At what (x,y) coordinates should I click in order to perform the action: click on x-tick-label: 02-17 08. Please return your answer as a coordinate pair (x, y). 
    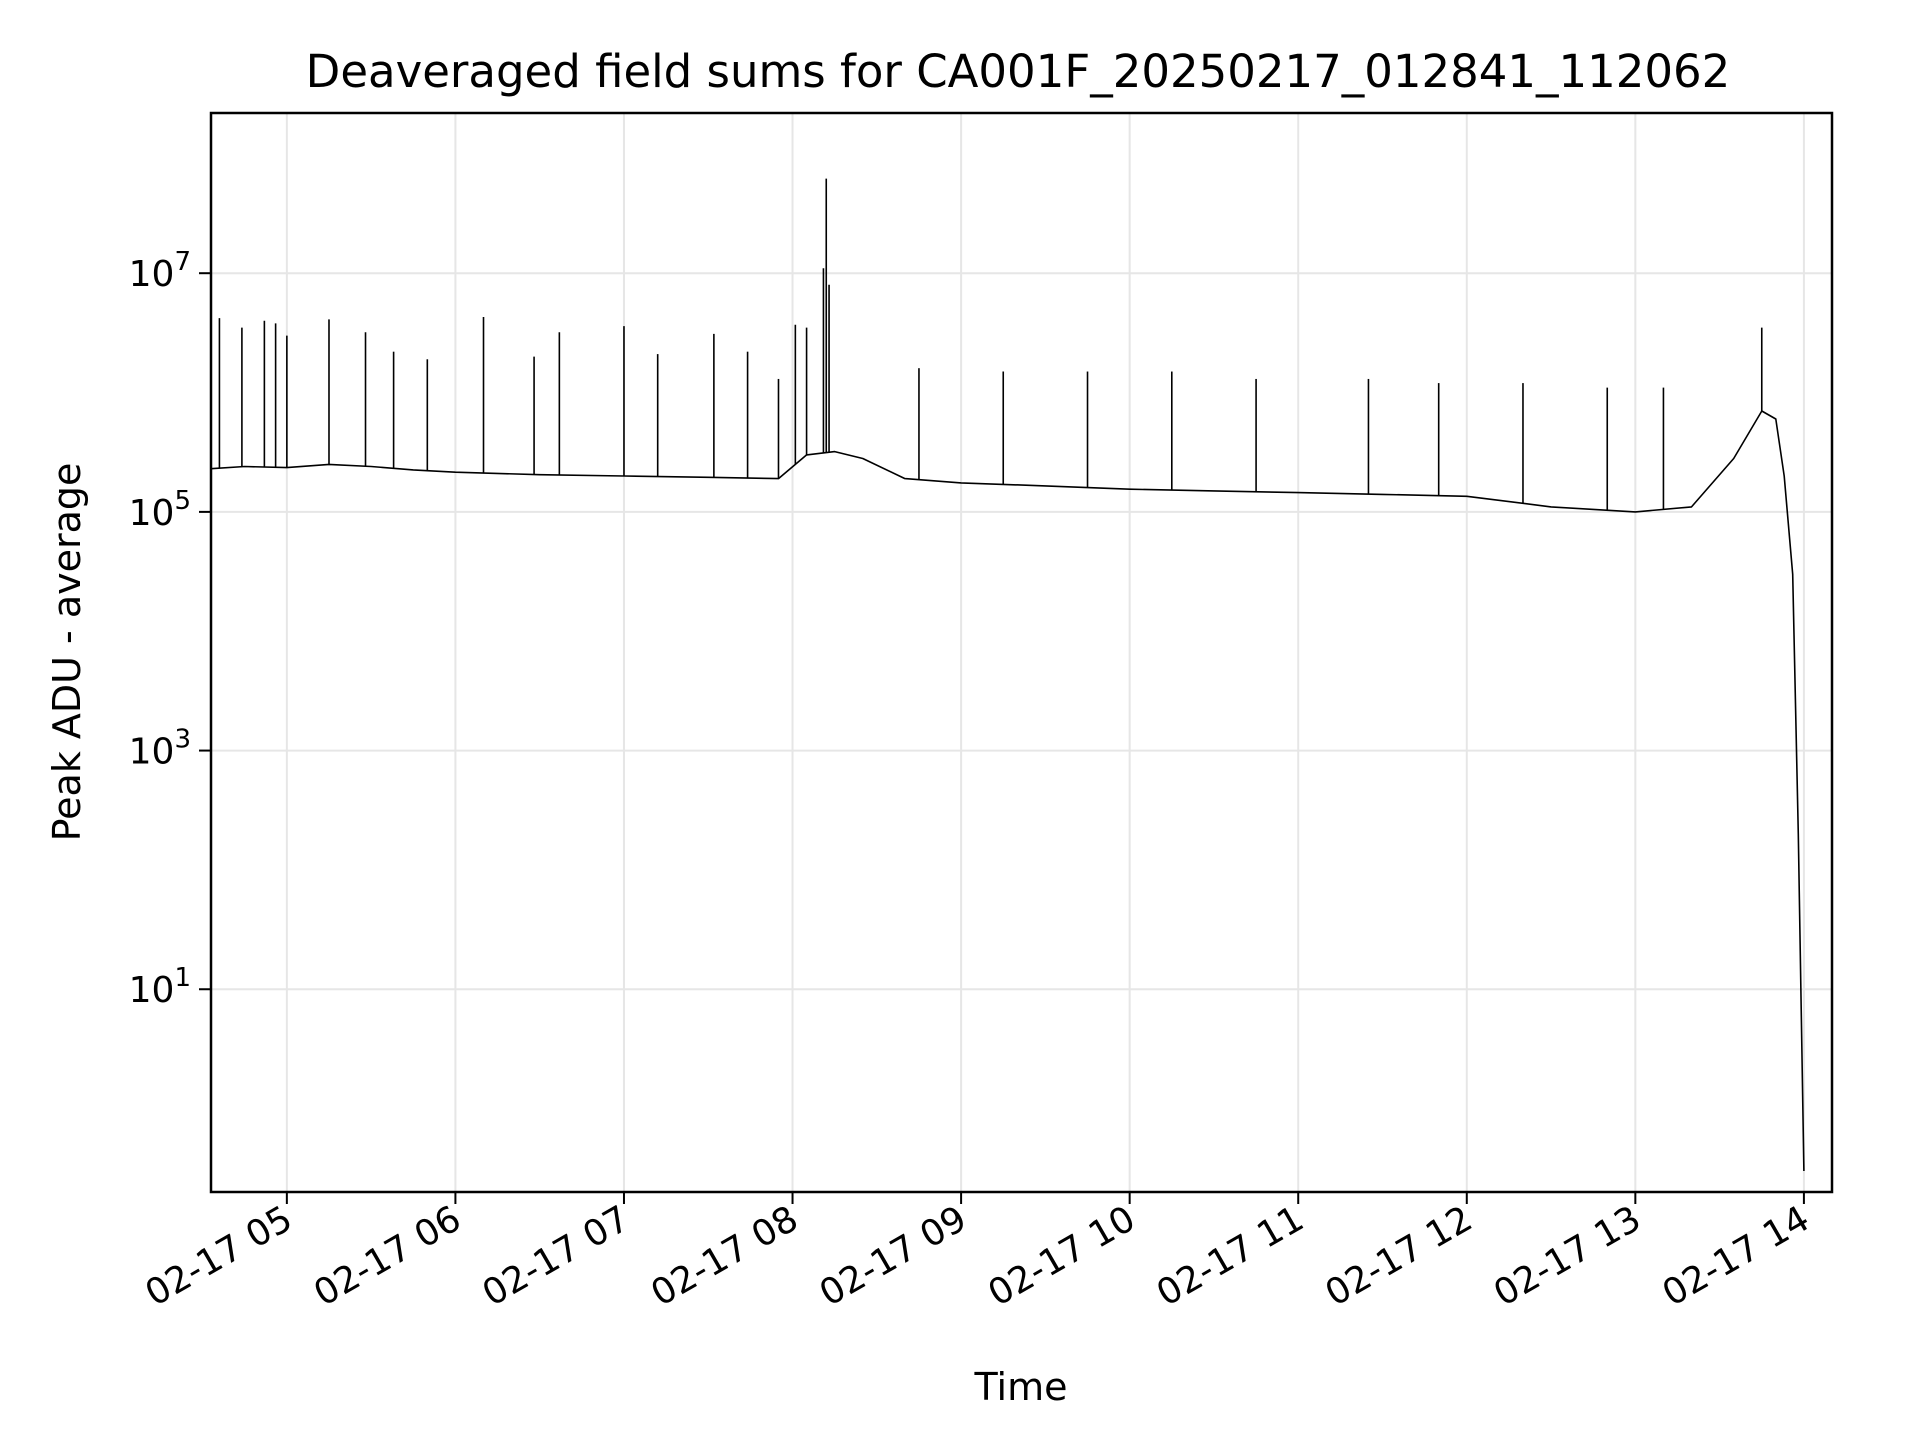
    Looking at the image, I should click on (724, 1256).